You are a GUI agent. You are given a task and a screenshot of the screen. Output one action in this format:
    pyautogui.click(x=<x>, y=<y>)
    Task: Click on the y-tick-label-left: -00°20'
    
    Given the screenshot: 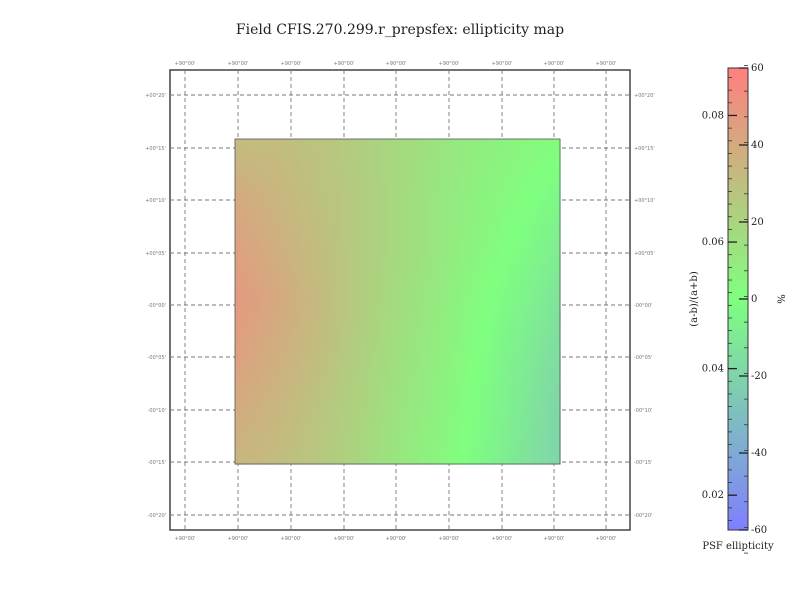 What is the action you would take?
    pyautogui.click(x=157, y=516)
    